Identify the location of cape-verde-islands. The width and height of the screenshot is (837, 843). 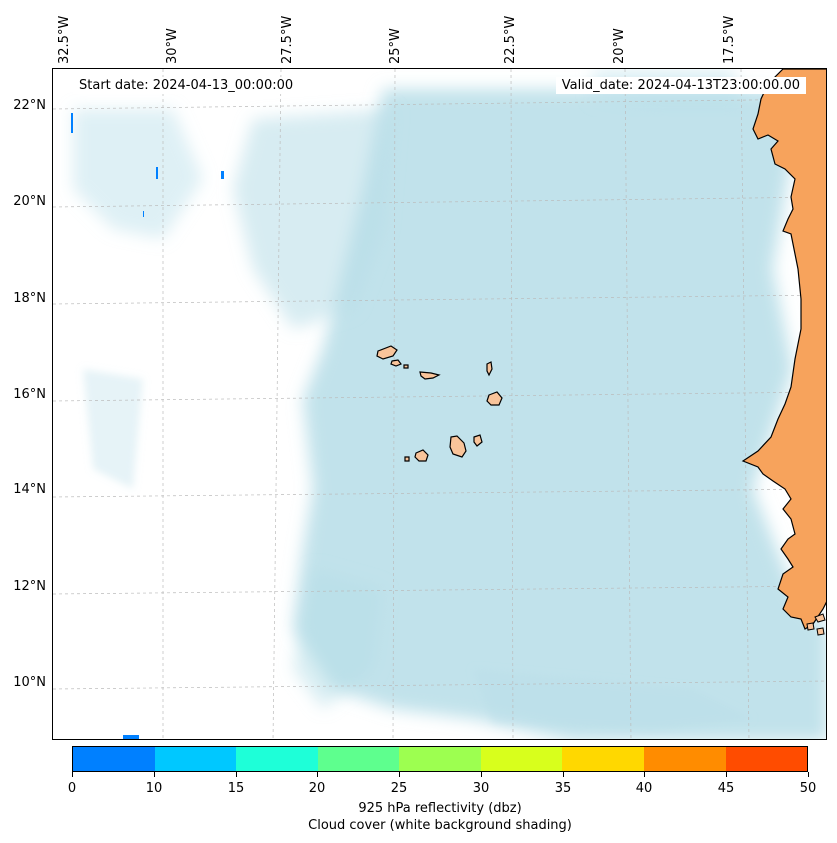
(439, 403).